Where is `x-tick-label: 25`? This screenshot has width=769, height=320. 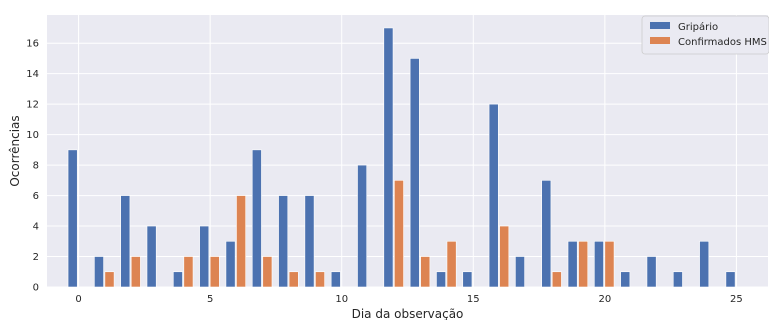
x-tick-label: 25 is located at coordinates (736, 299).